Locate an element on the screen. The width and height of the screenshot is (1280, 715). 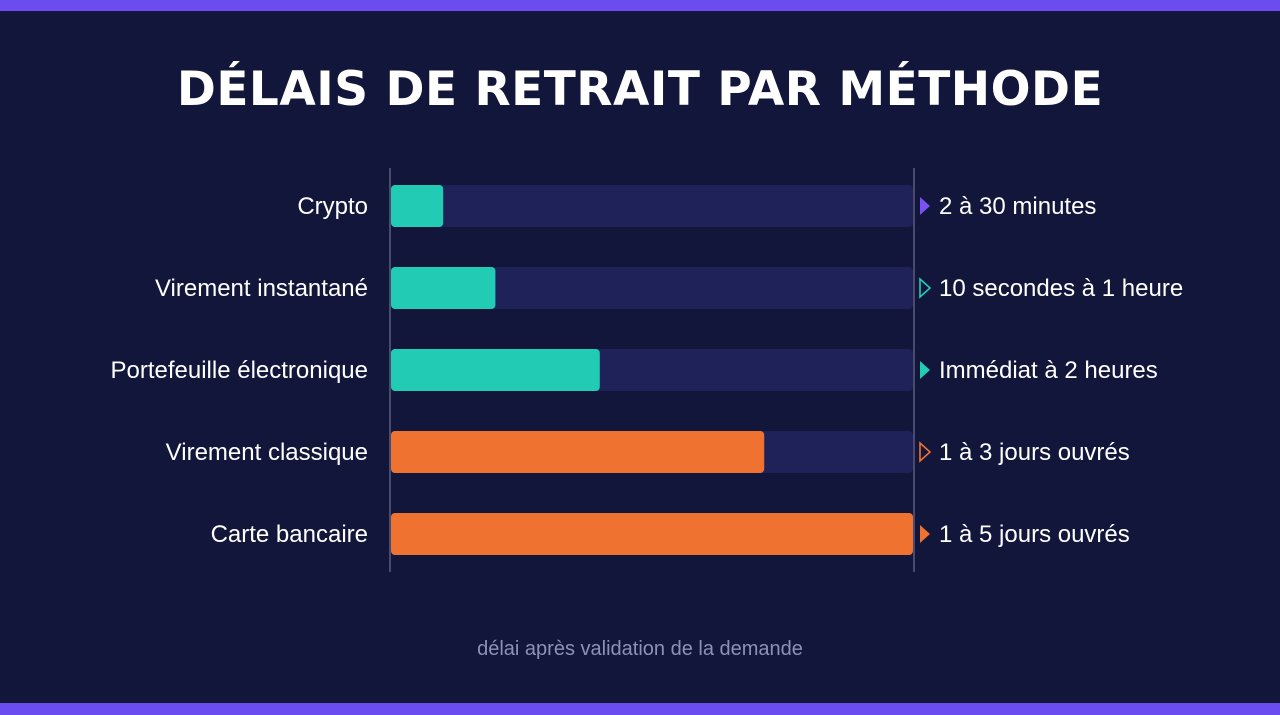
top-accent-bar is located at coordinates (640, 5).